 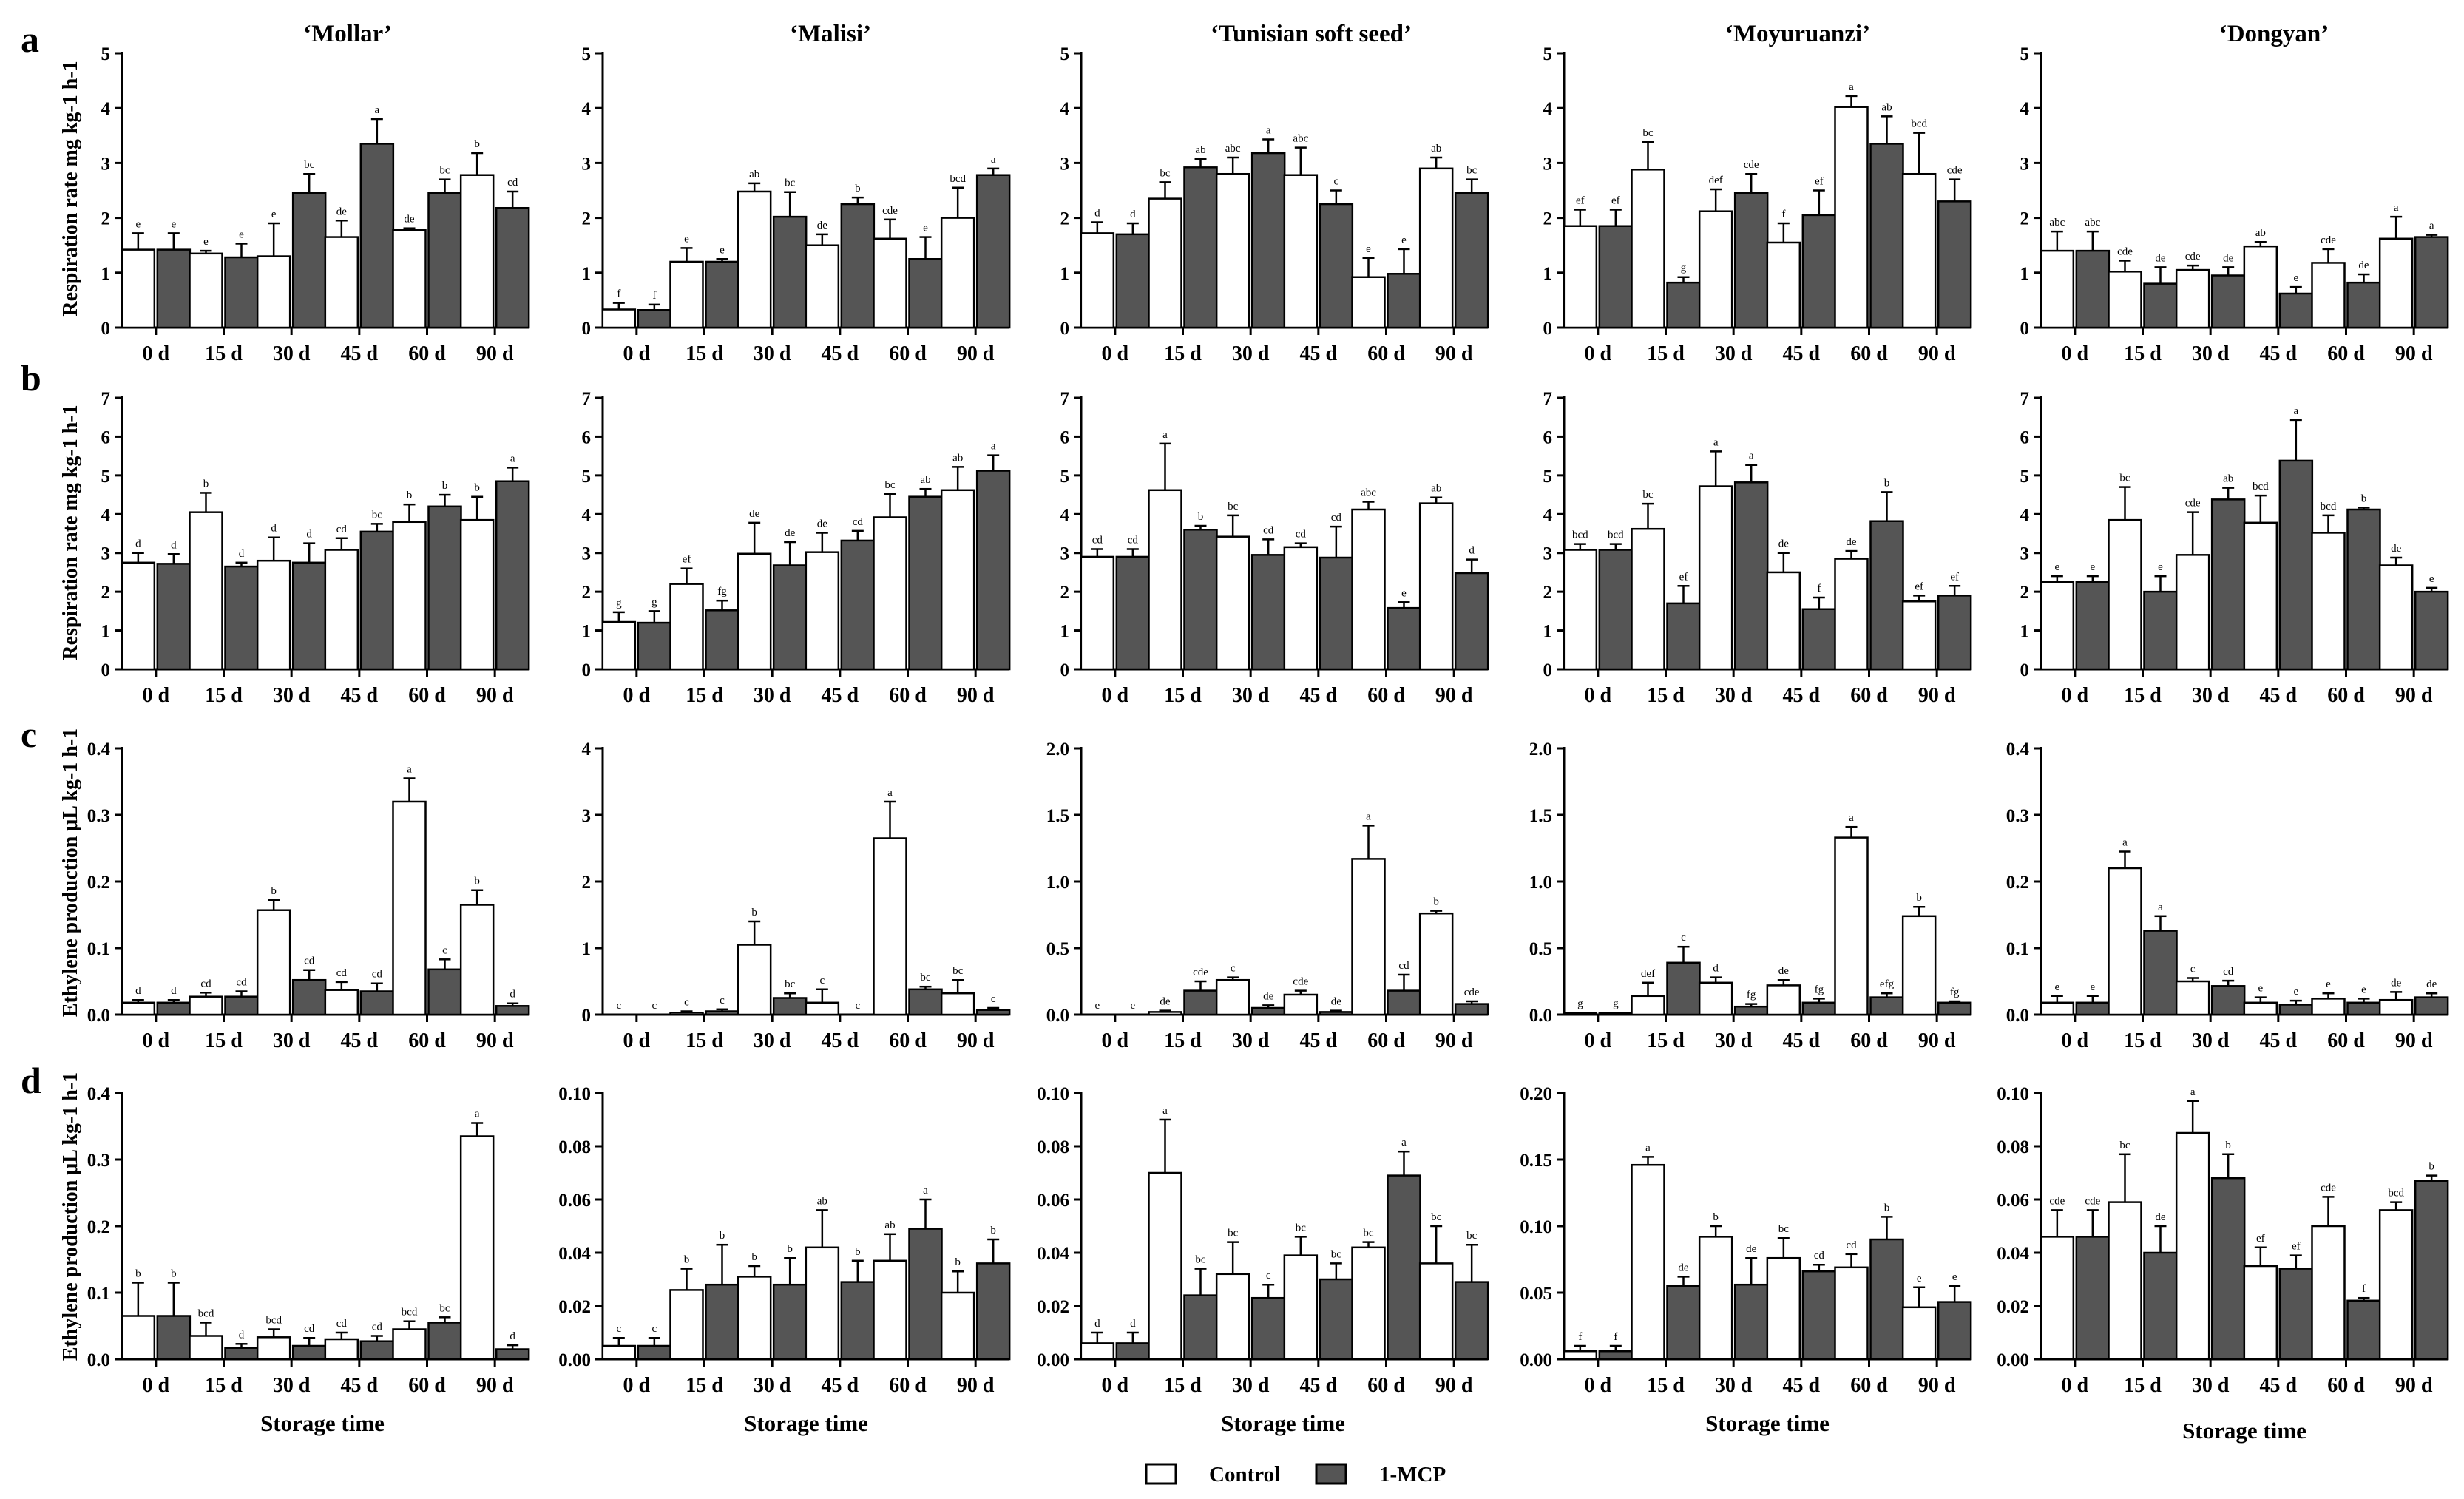 I want to click on y-tick-label: 0.1, so click(x=98, y=1294).